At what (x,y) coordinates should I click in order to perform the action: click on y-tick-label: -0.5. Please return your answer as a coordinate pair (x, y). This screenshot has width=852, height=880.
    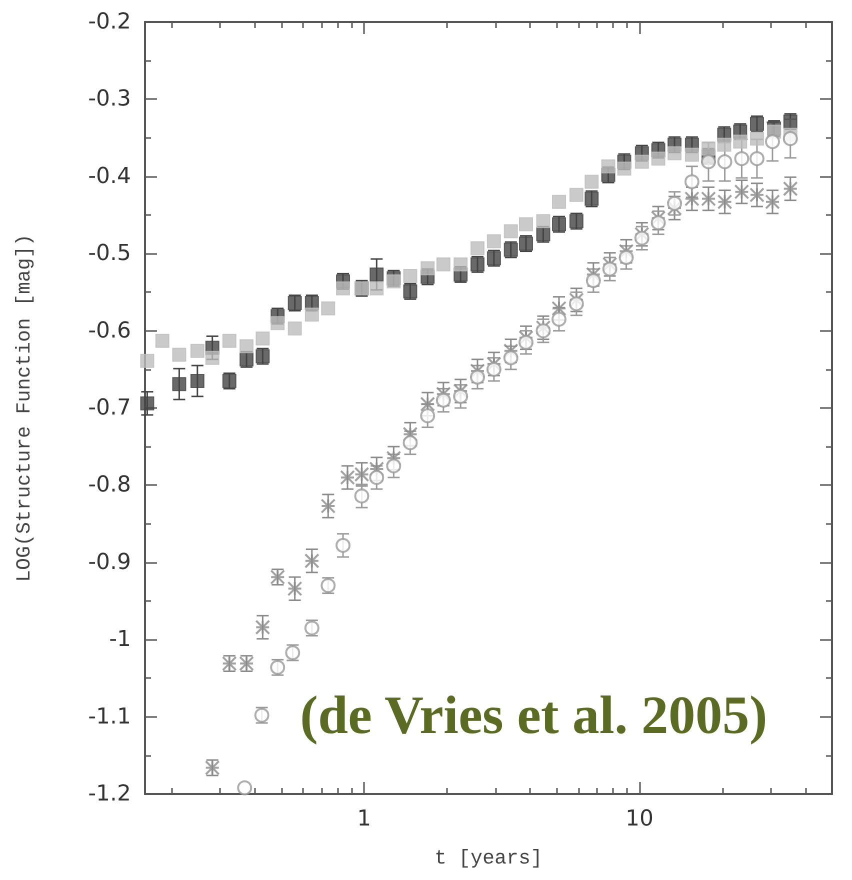
    Looking at the image, I should click on (109, 253).